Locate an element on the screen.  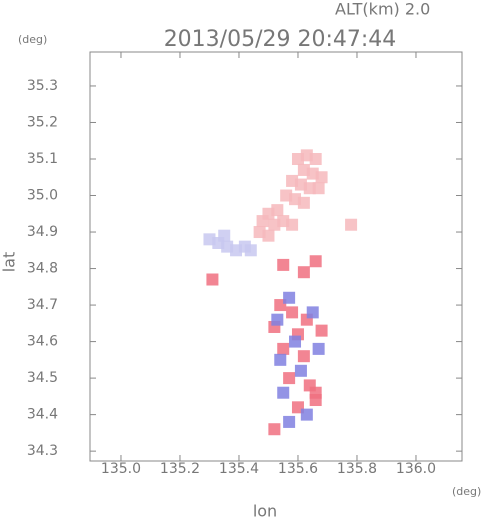
x-tick-label: 135.8 is located at coordinates (357, 469).